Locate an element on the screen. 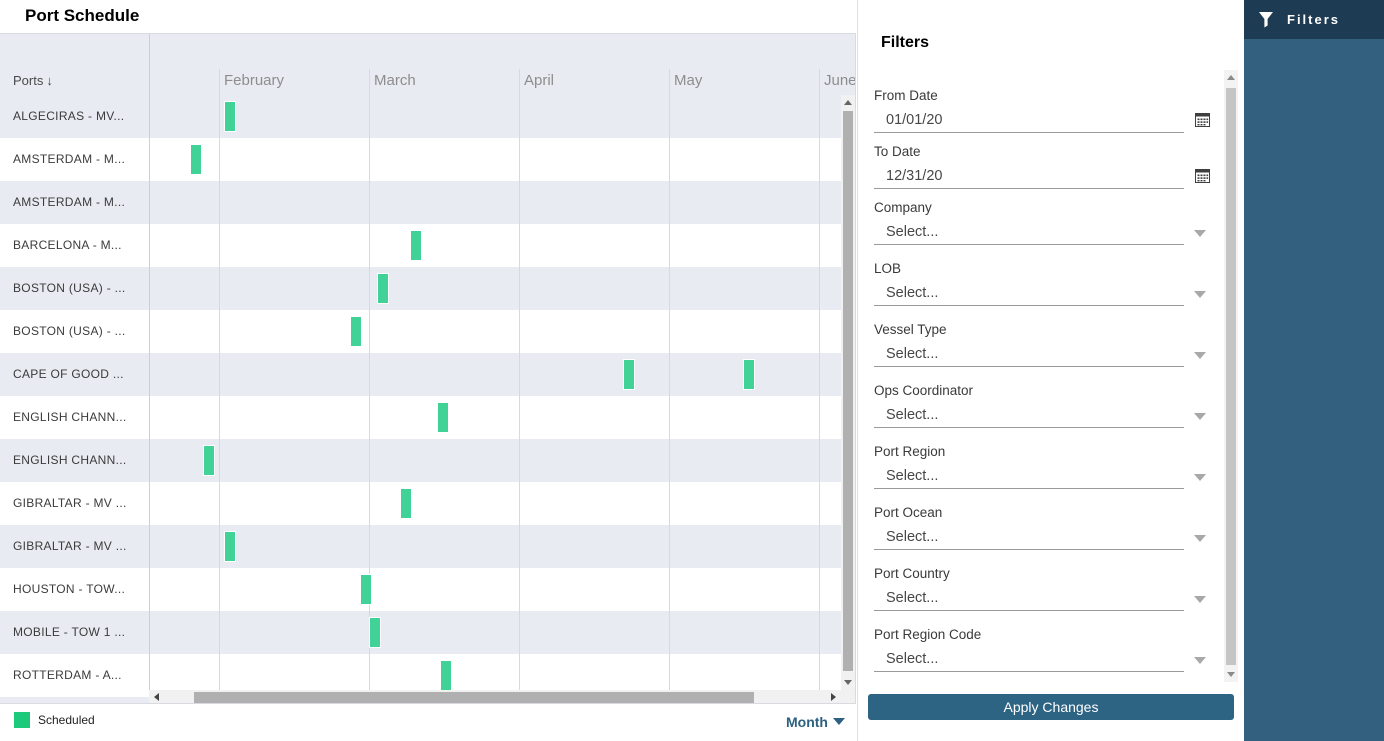  gantt-vertical-scrollbar is located at coordinates (848, 392).